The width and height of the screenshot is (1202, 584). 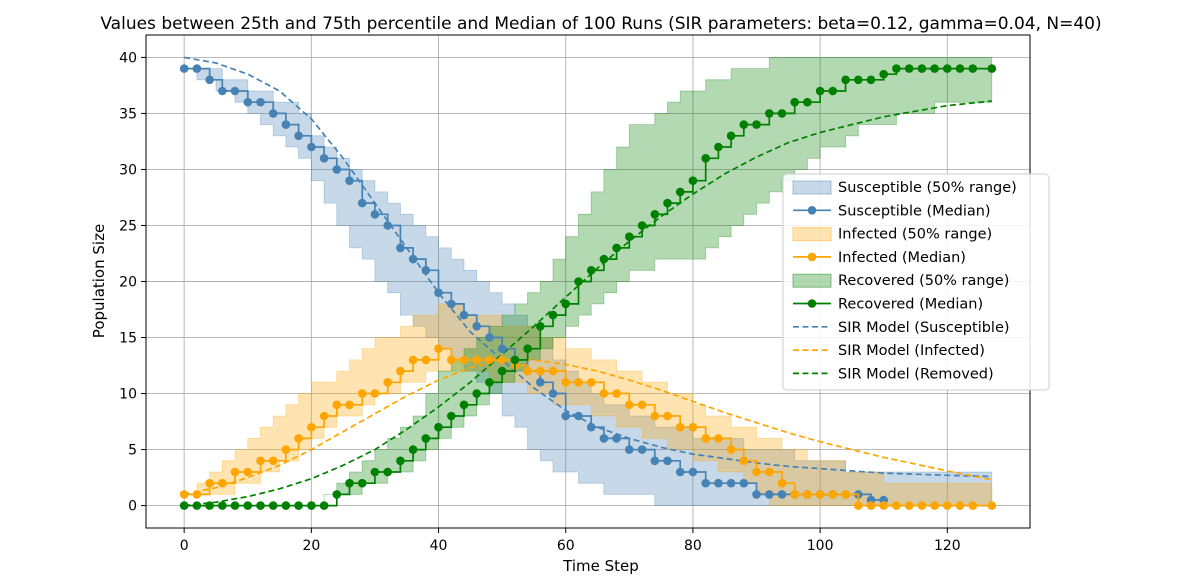 I want to click on x-tick-label: 0, so click(x=184, y=546).